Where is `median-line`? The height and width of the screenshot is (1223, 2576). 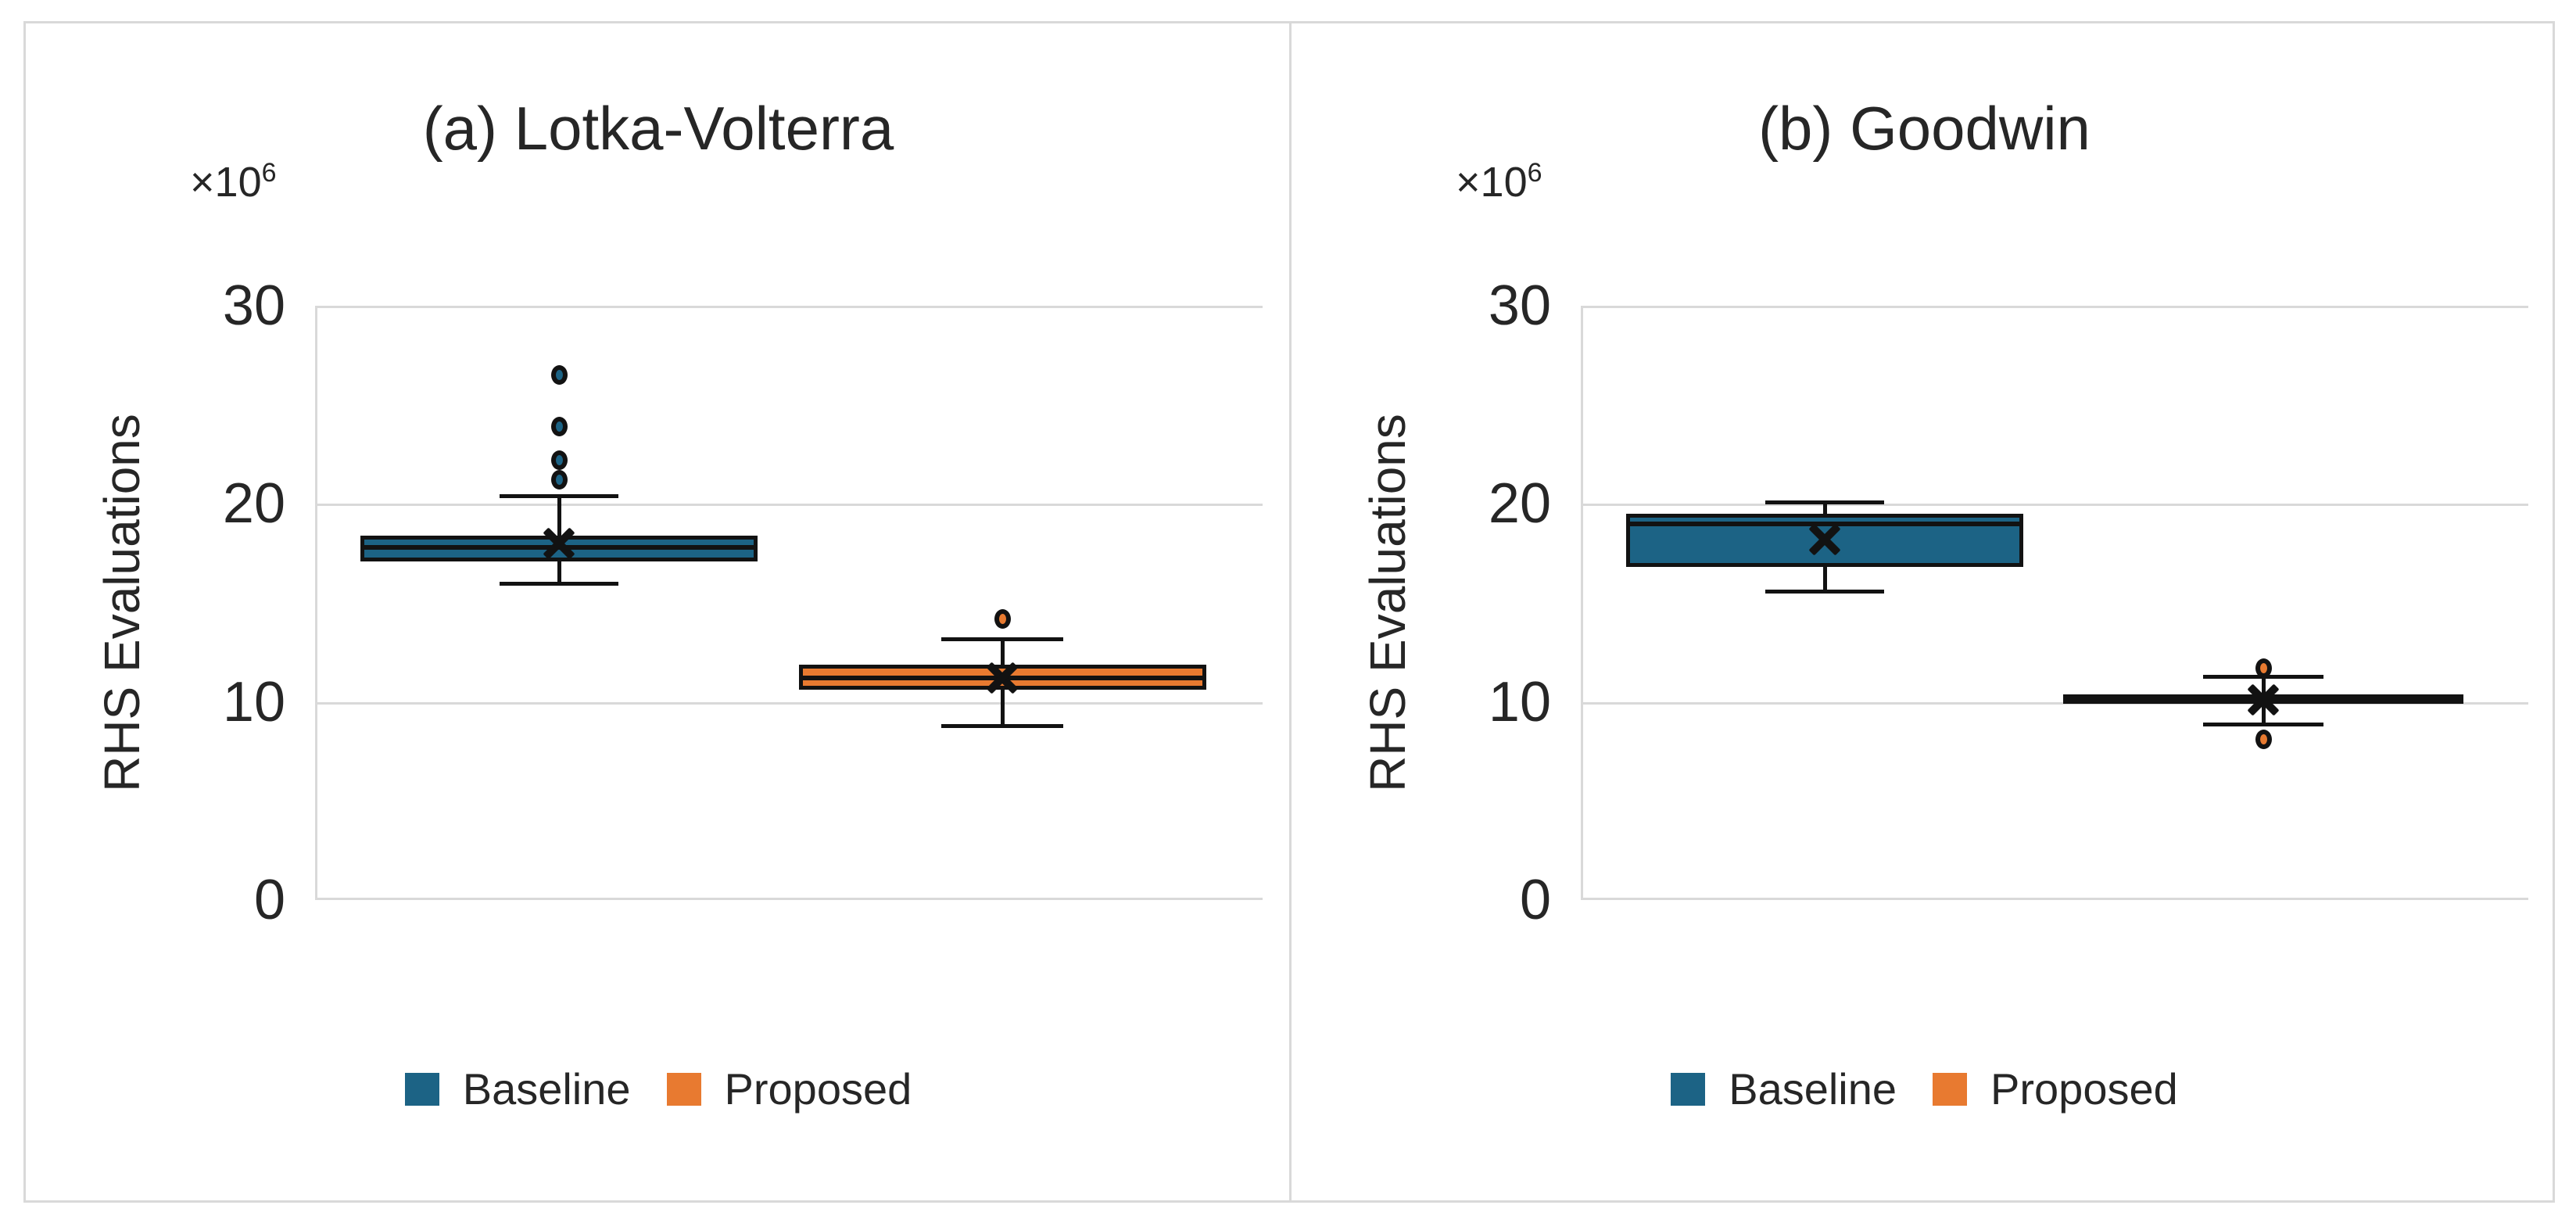 median-line is located at coordinates (1824, 524).